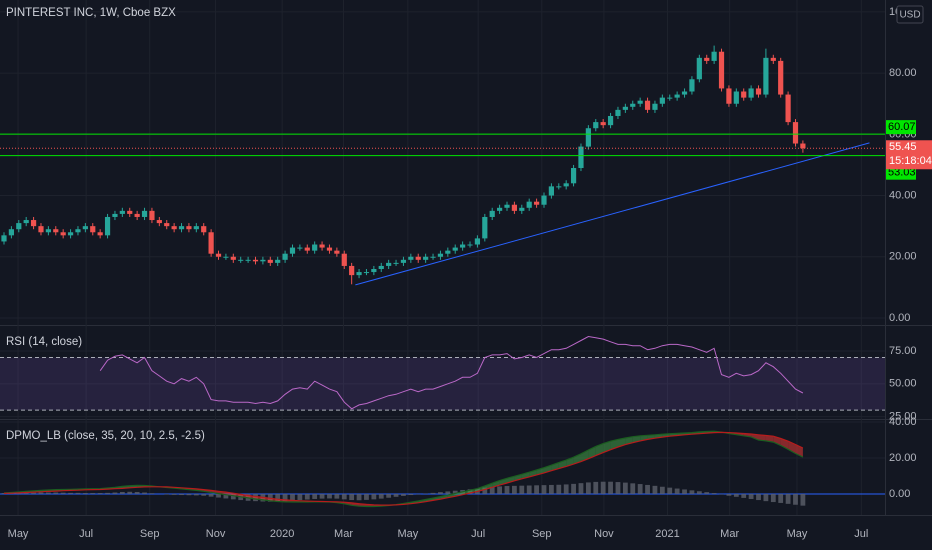 The width and height of the screenshot is (932, 550). I want to click on y-tick-label: 25.00, so click(903, 417).